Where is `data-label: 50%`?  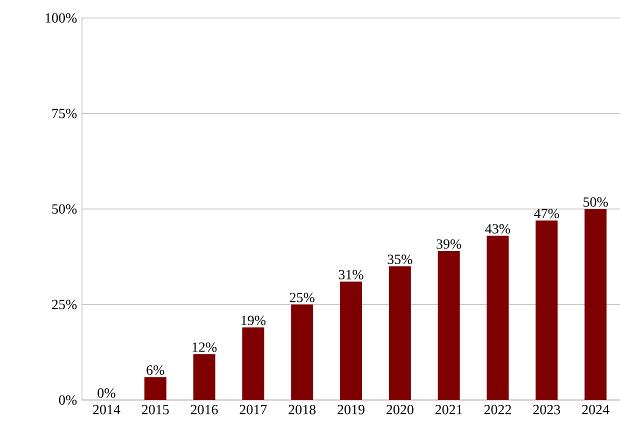 data-label: 50% is located at coordinates (596, 202).